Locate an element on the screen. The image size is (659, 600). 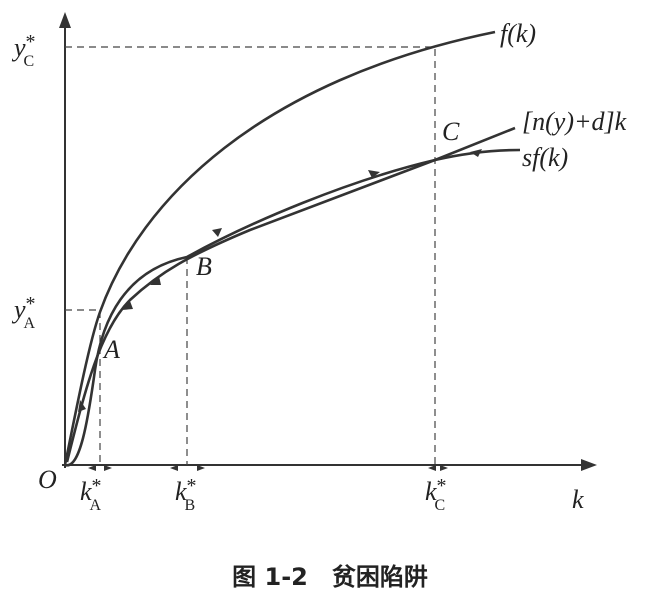
point-label: B is located at coordinates (204, 266).